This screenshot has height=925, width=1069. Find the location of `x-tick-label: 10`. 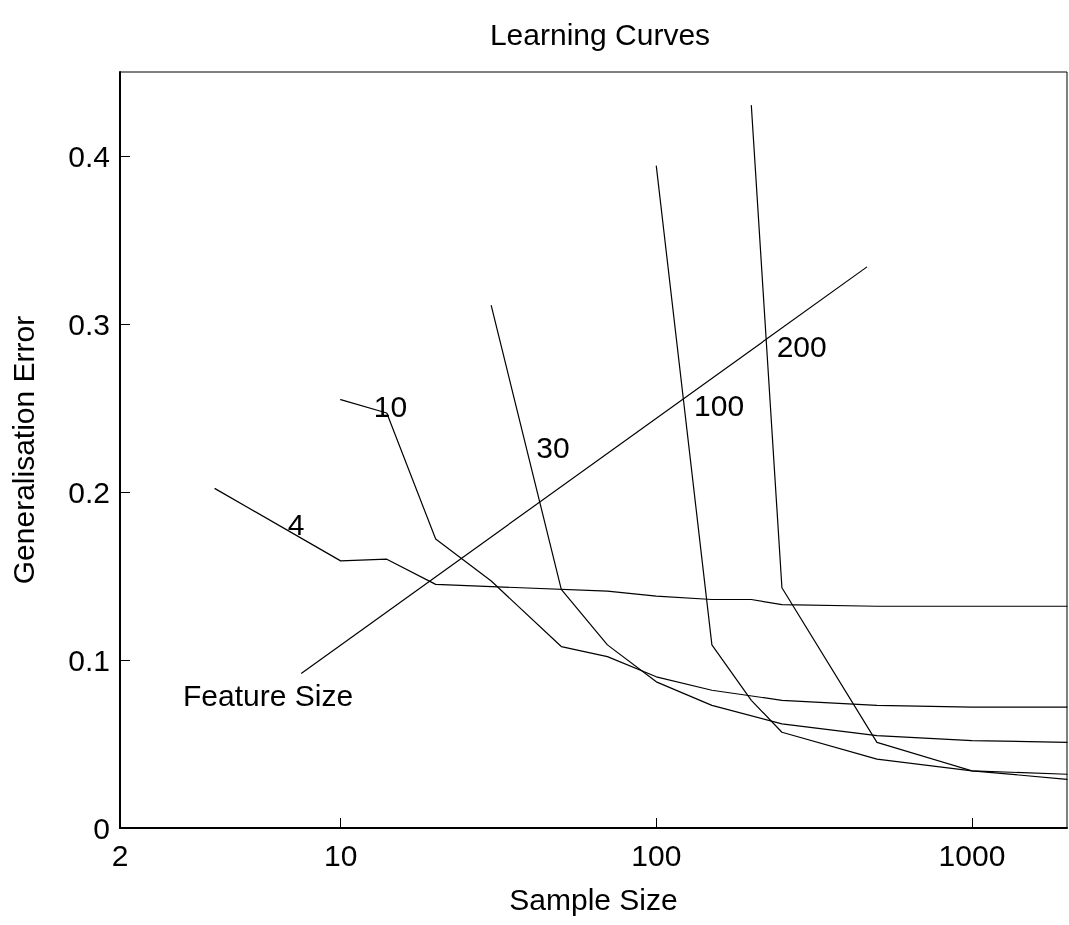

x-tick-label: 10 is located at coordinates (340, 855).